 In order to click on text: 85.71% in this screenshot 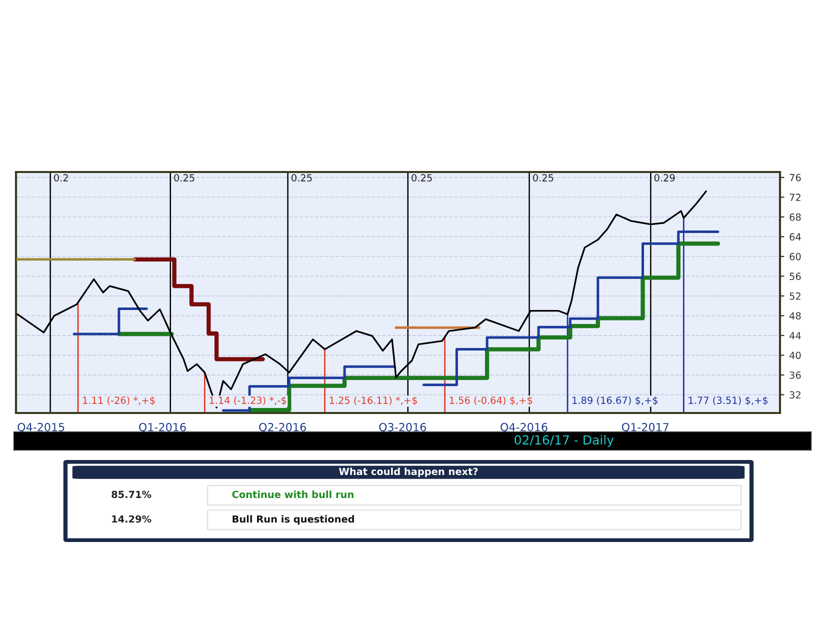, I will do `click(132, 494)`.